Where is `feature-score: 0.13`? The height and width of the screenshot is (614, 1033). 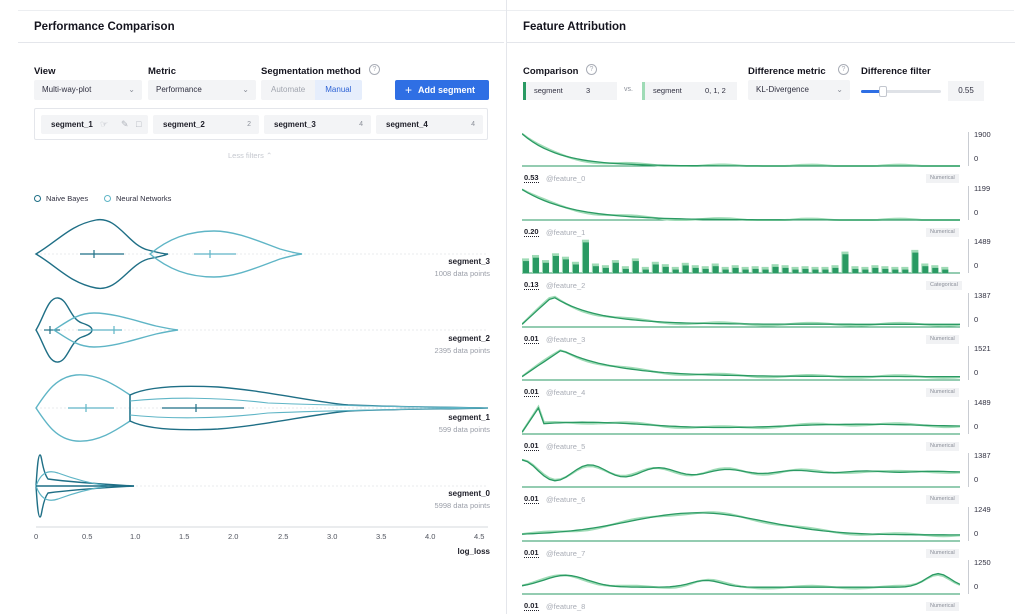 feature-score: 0.13 is located at coordinates (531, 285).